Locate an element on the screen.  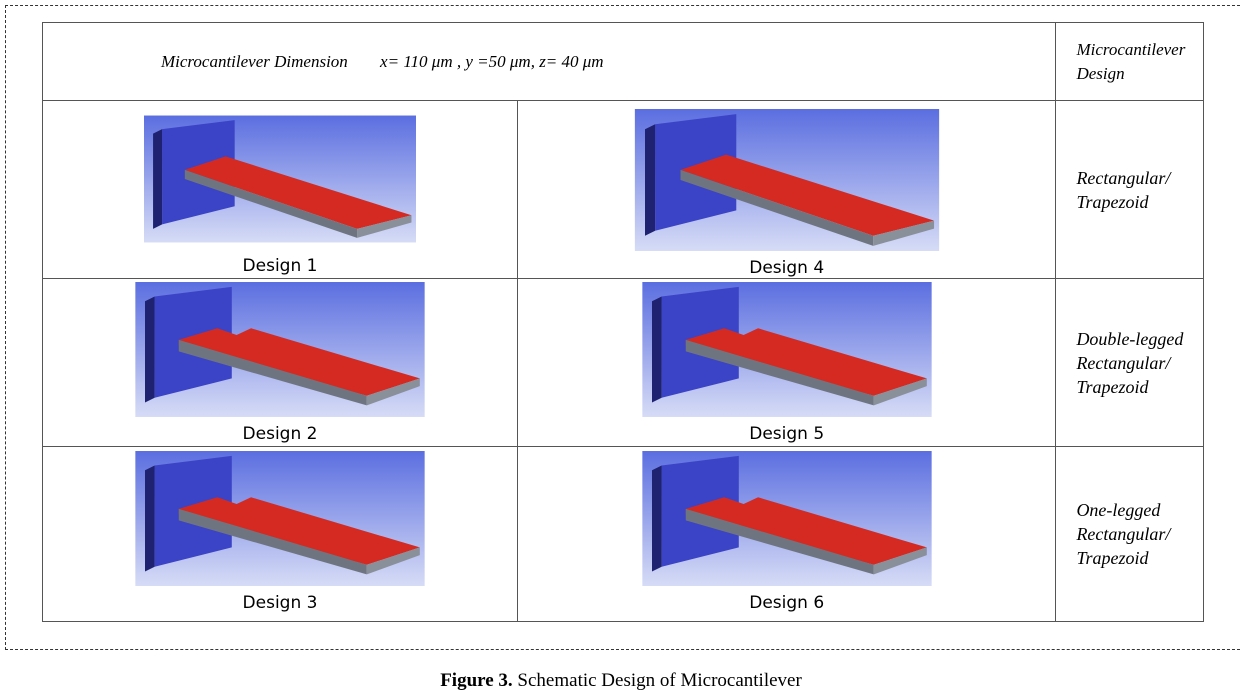
design-caption: Design 1 is located at coordinates (280, 266).